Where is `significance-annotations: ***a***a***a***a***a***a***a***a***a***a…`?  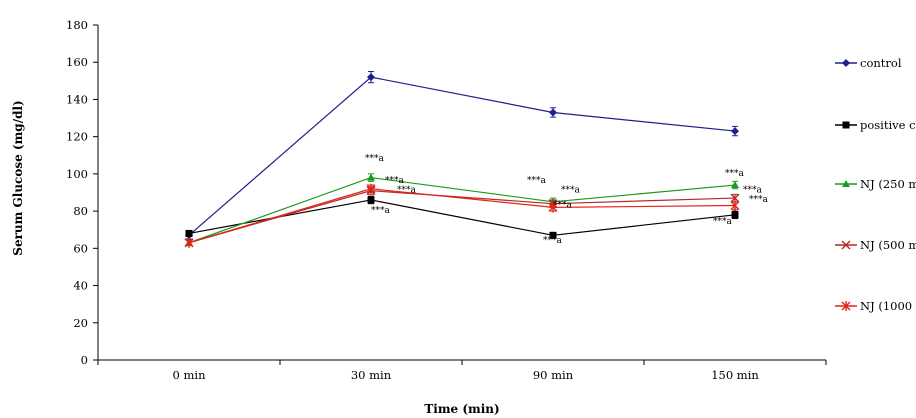
significance-annotations: ***a***a***a***a***a***a***a***a***a***a… is located at coordinates (567, 200).